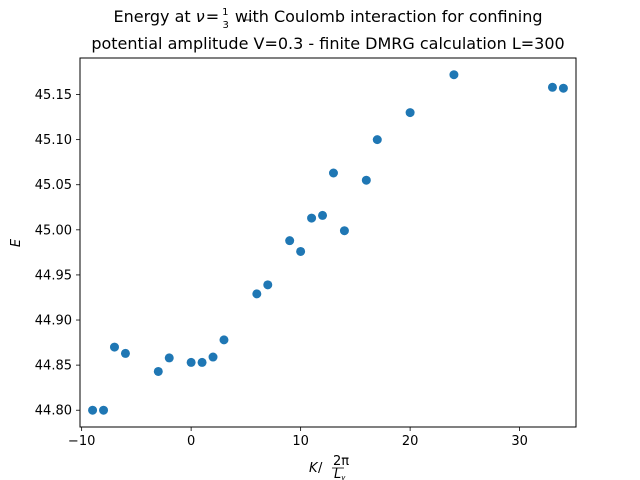 This screenshot has height=480, width=640. I want to click on x-axis-ticks: −10 0 10 20 30, so click(298, 438).